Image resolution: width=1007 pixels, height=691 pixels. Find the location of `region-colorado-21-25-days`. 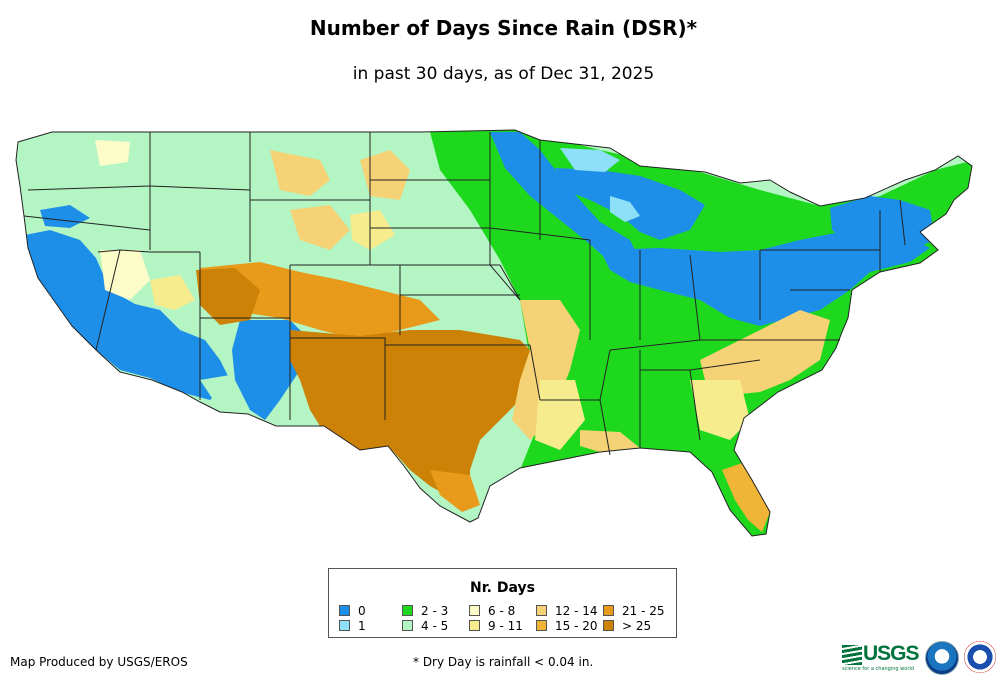

region-colorado-21-25-days is located at coordinates (320, 301).